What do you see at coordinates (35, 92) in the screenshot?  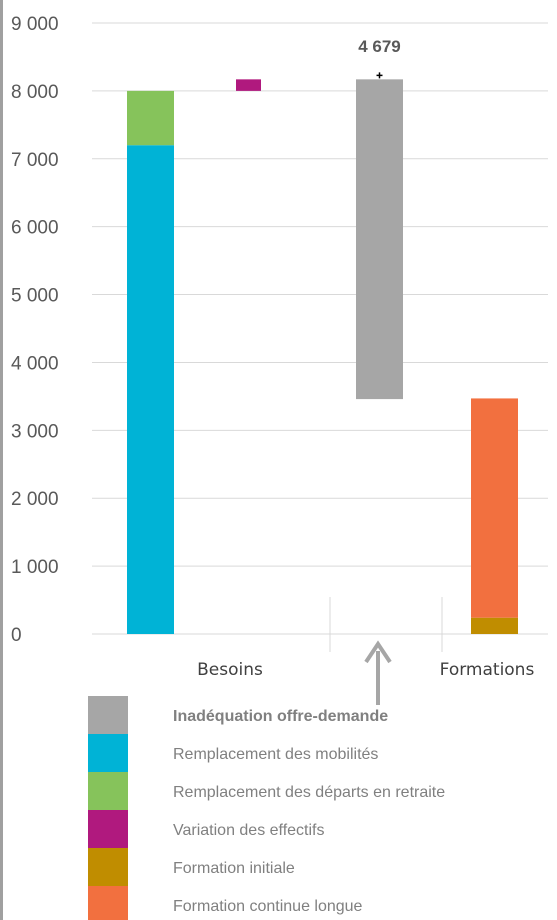 I see `y-tick-label: 8 000` at bounding box center [35, 92].